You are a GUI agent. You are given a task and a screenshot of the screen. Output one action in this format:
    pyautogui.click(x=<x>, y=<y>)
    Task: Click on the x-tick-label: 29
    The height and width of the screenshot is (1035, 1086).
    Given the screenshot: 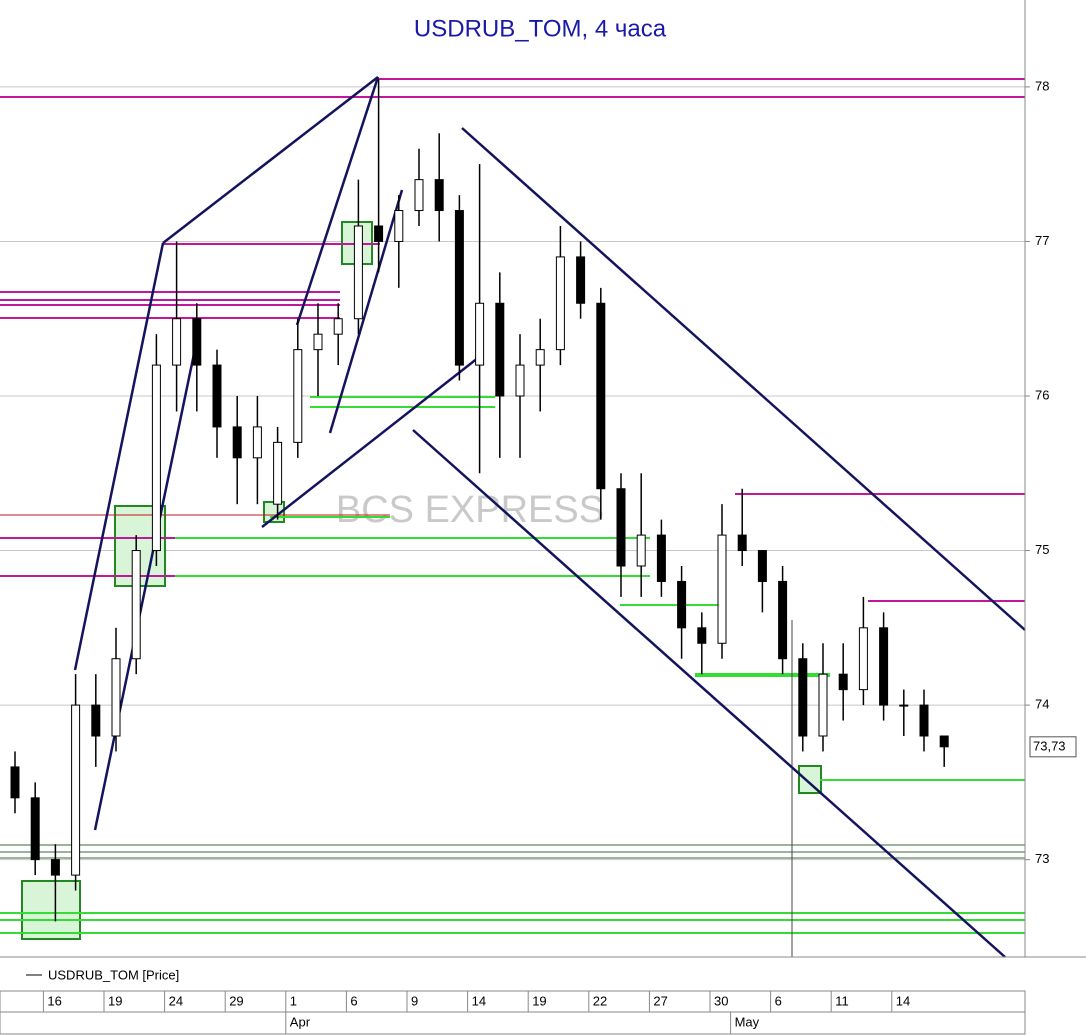 What is the action you would take?
    pyautogui.click(x=236, y=1000)
    